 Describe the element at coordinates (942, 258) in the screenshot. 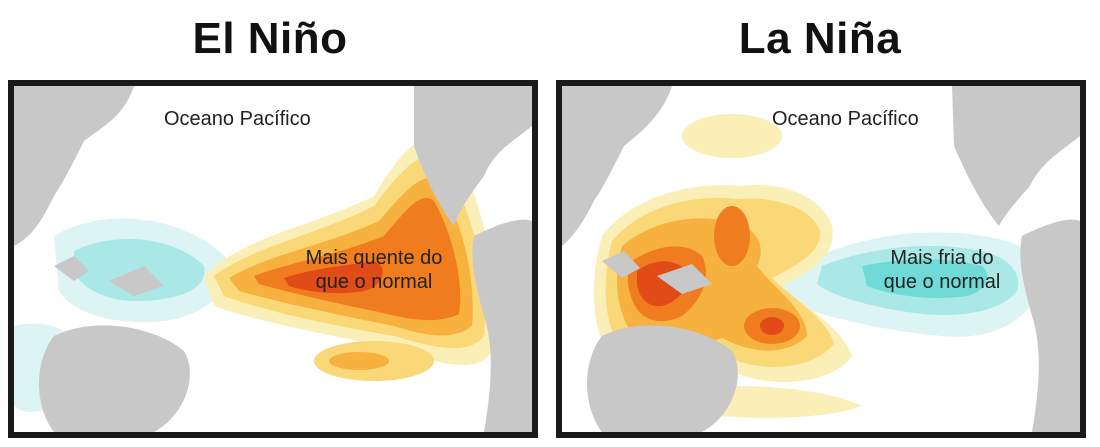

I see `cool-anomaly-label-line1: Mais fria do` at that location.